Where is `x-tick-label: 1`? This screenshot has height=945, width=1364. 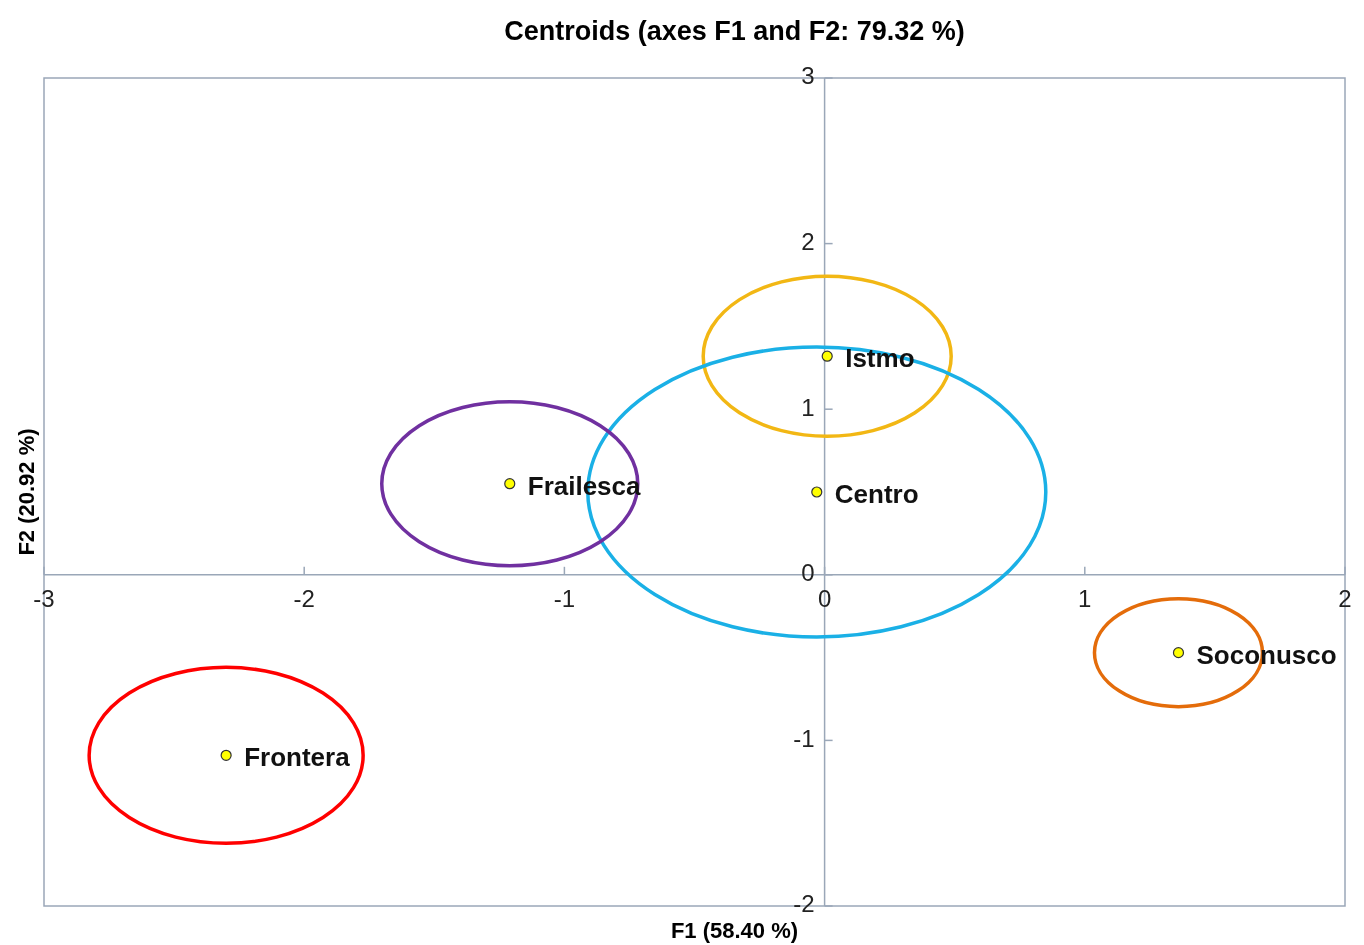 x-tick-label: 1 is located at coordinates (1085, 598).